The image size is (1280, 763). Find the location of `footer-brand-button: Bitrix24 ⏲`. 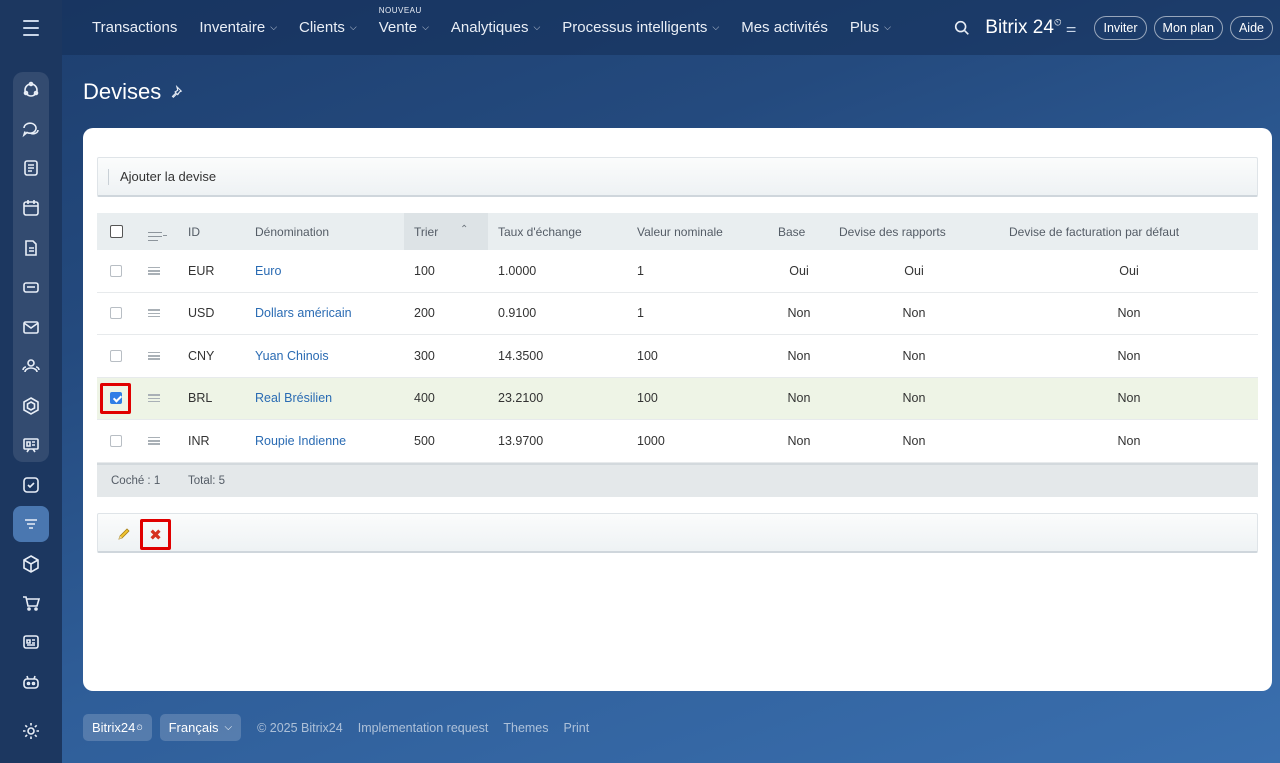

footer-brand-button: Bitrix24 ⏲ is located at coordinates (117, 727).